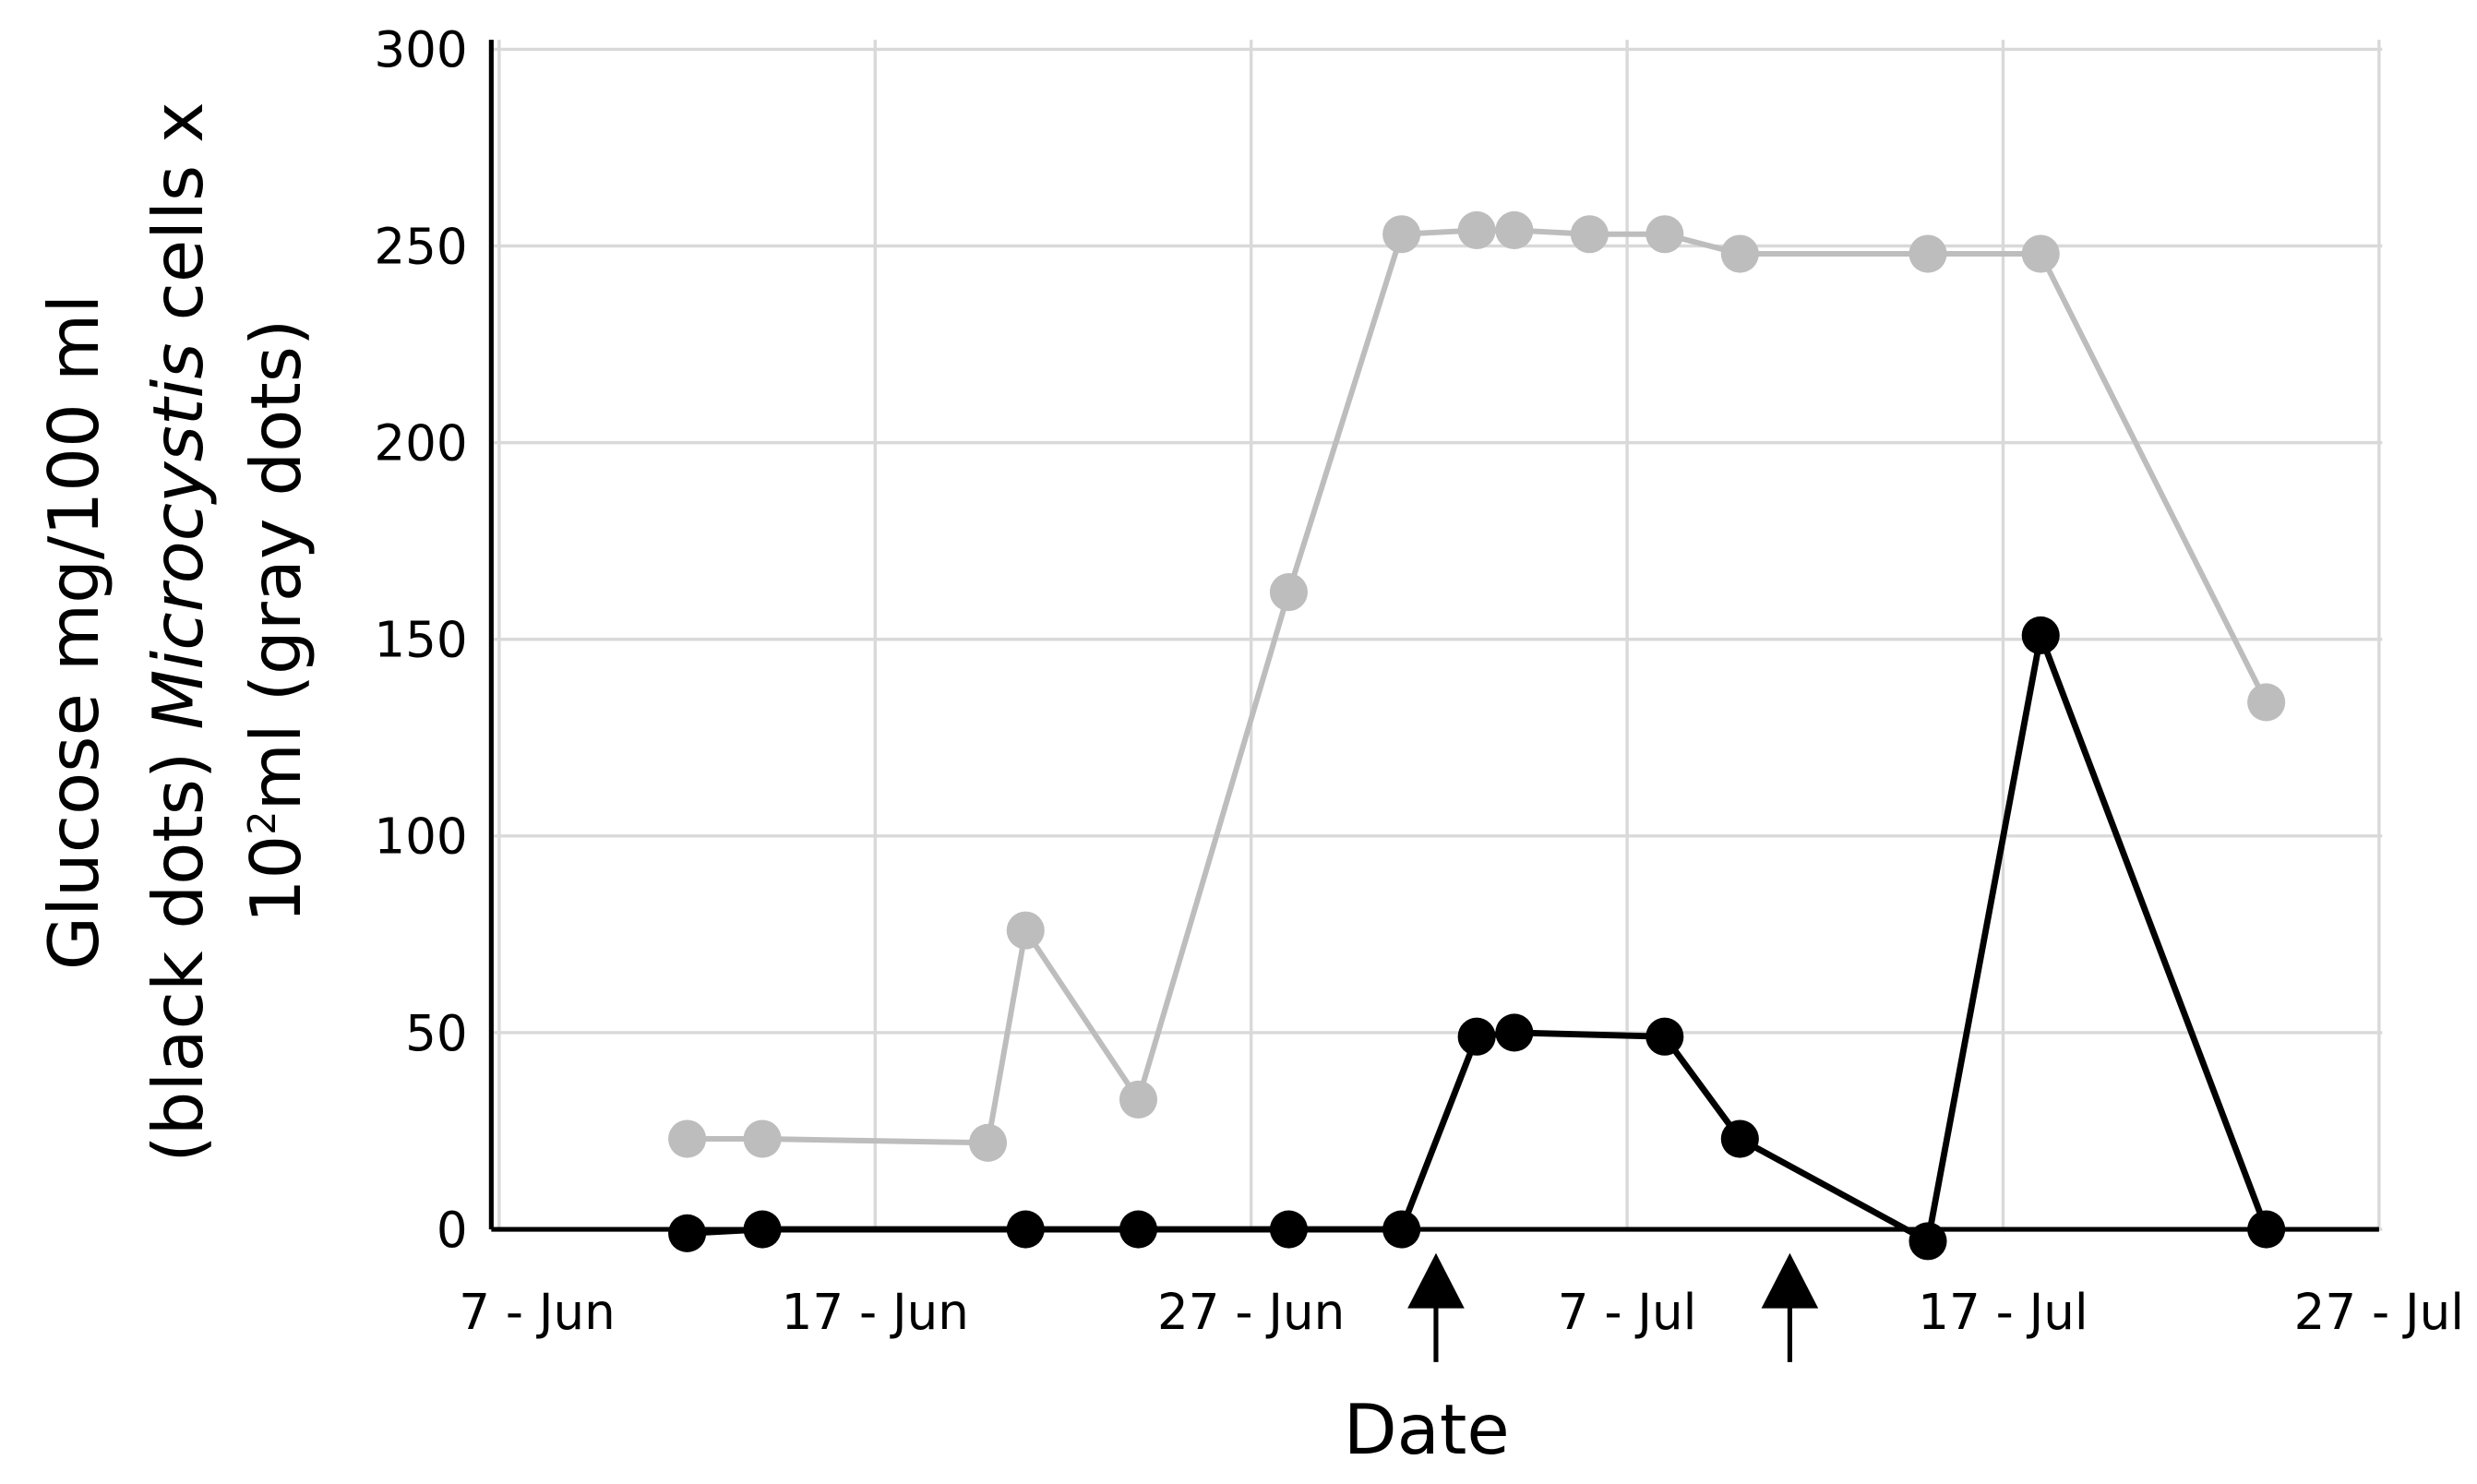 The width and height of the screenshot is (2477, 1484). I want to click on y-tick-label: 250, so click(420, 246).